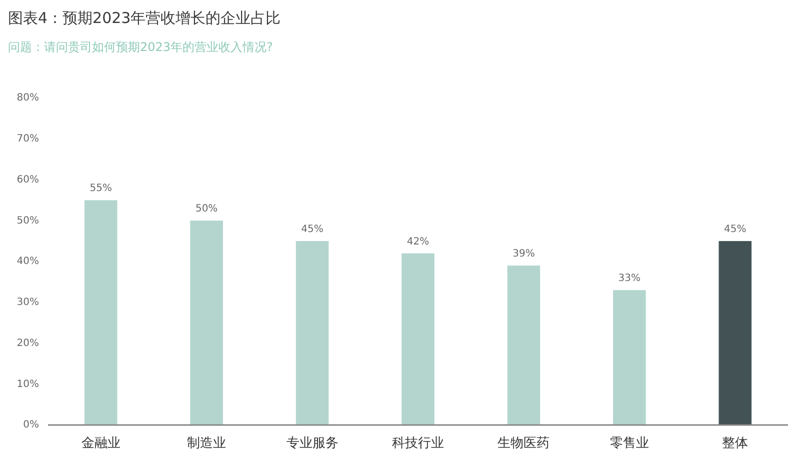  I want to click on x-tick-label: 专业服务, so click(312, 443).